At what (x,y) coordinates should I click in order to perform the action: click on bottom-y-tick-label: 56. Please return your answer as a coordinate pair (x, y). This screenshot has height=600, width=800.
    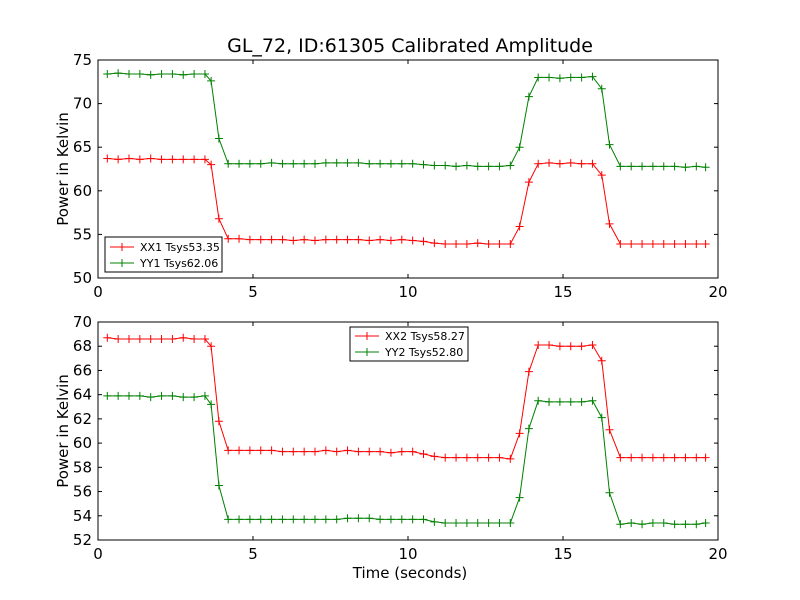
    Looking at the image, I should click on (82, 492).